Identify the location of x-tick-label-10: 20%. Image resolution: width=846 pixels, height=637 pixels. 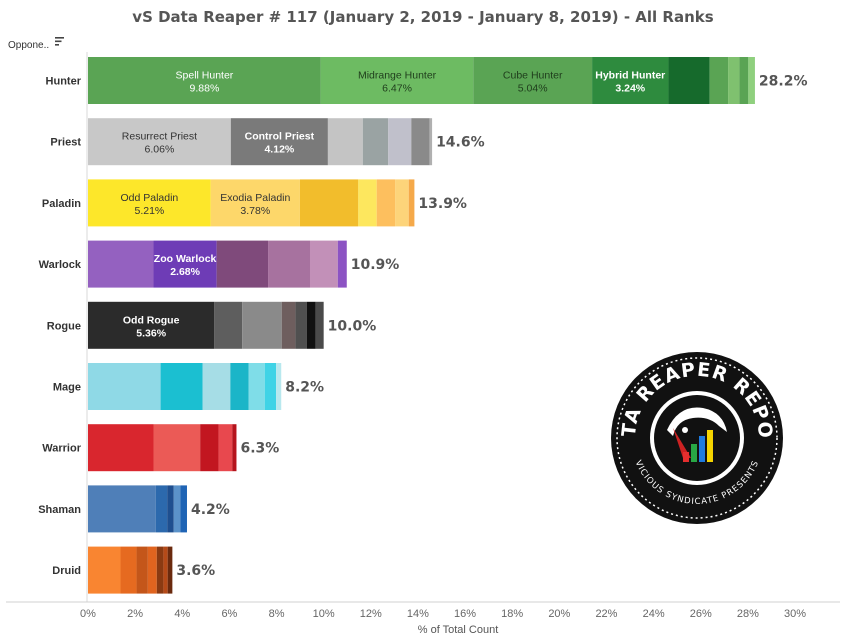
(559, 614).